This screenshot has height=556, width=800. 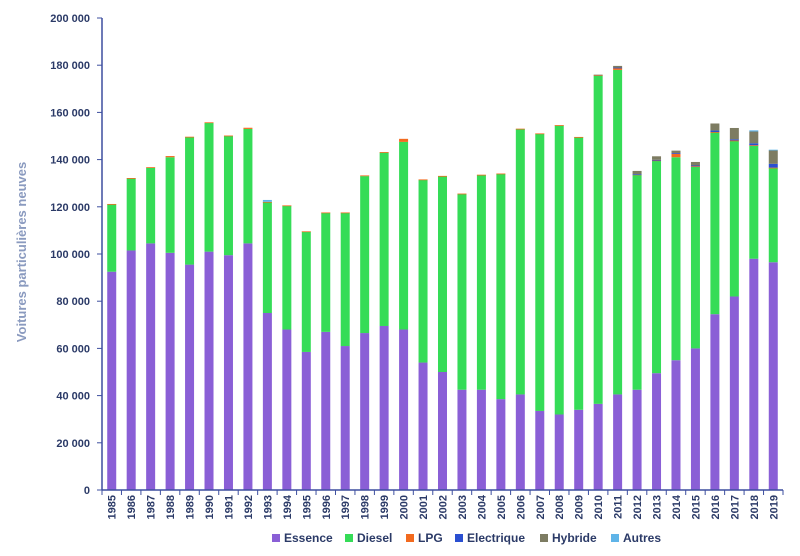 What do you see at coordinates (637, 282) in the screenshot?
I see `bar-segment-diesel-2012` at bounding box center [637, 282].